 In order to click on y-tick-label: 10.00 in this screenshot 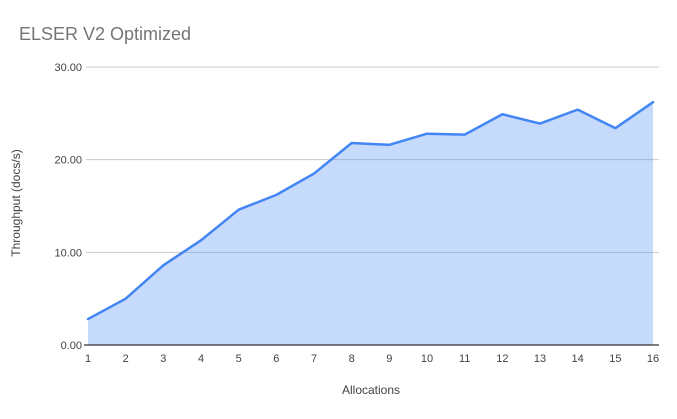, I will do `click(68, 253)`.